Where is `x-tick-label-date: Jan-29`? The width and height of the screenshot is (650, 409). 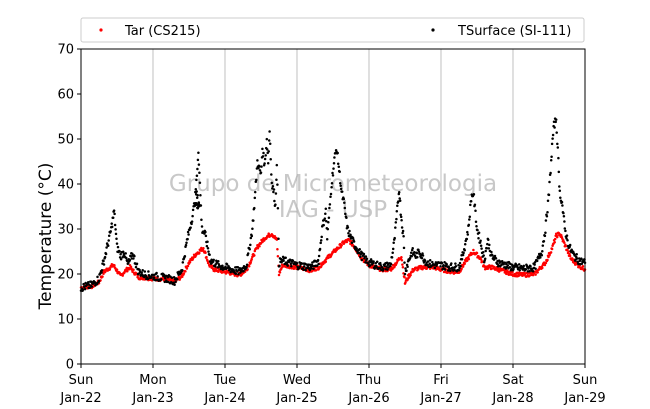 x-tick-label-date: Jan-29 is located at coordinates (584, 398).